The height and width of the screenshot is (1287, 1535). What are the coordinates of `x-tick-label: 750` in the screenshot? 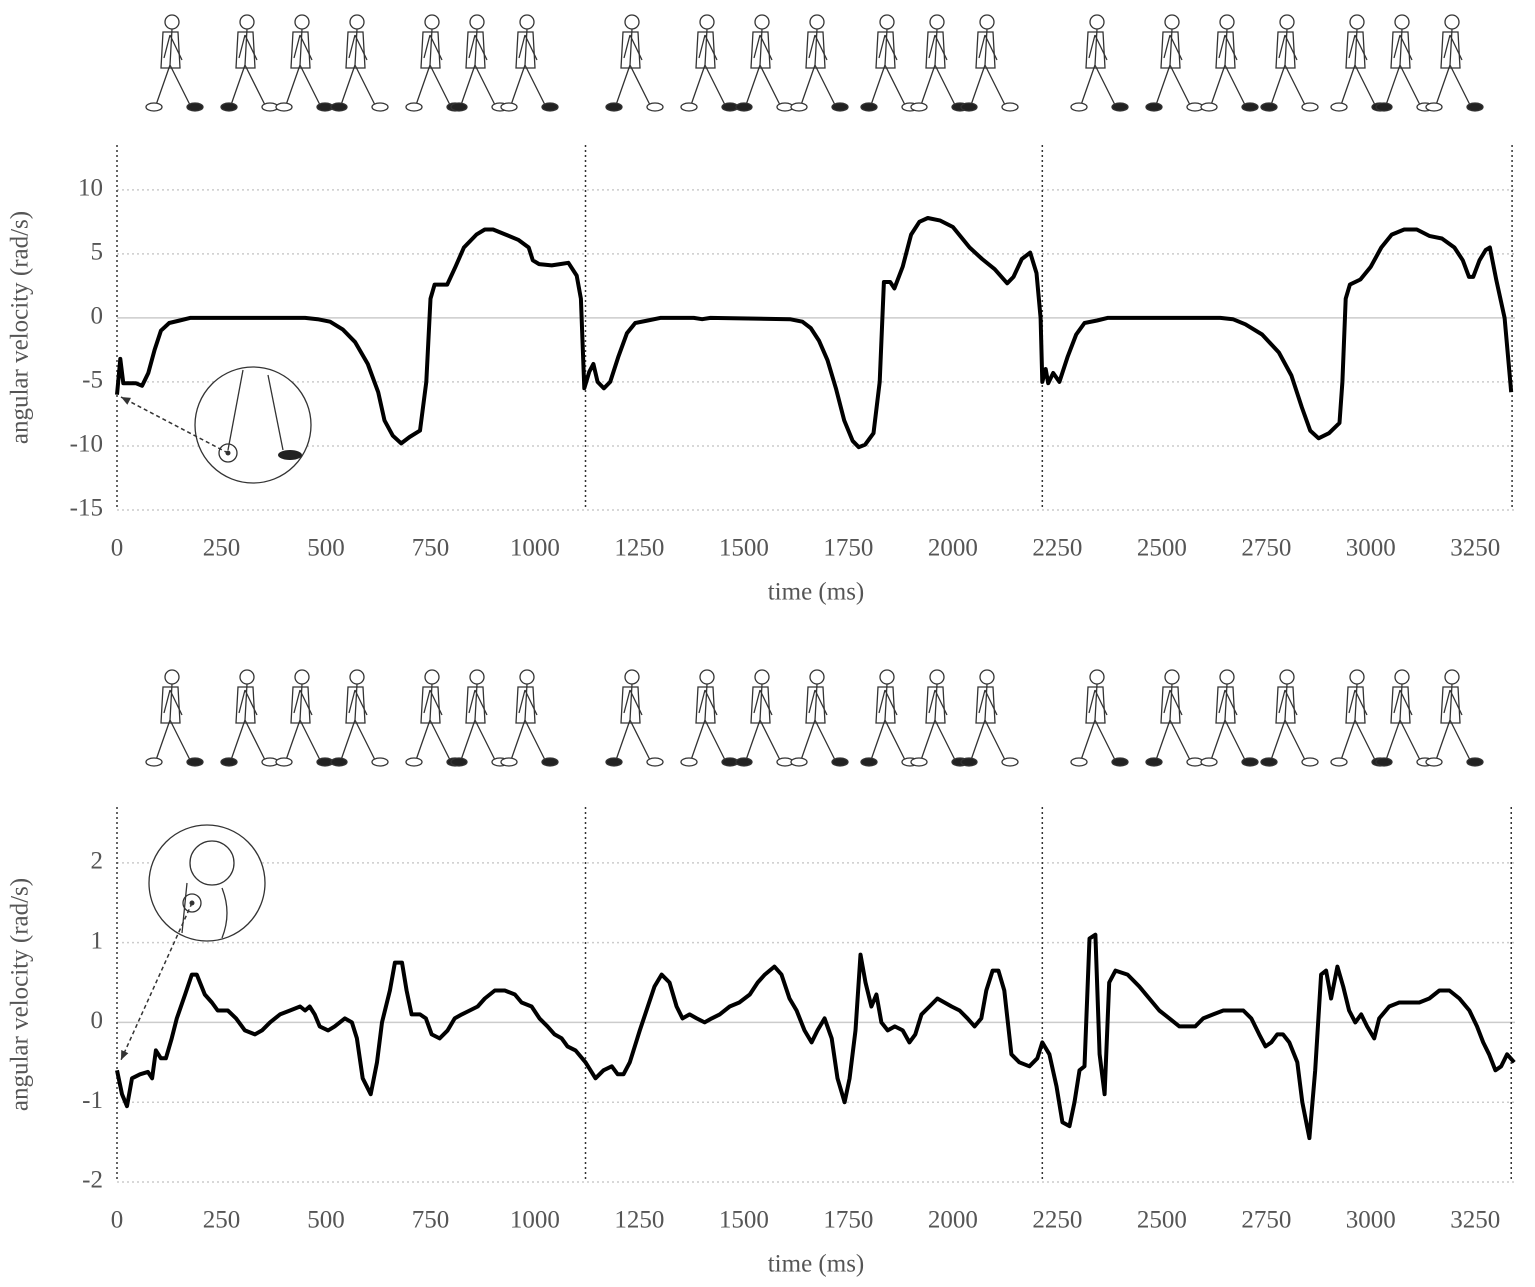 It's located at (431, 548).